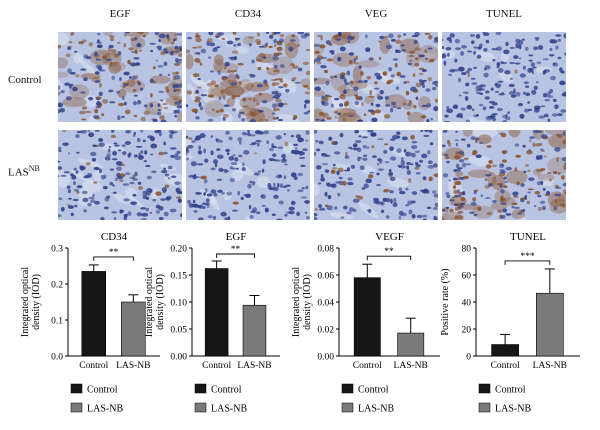 The height and width of the screenshot is (430, 600). I want to click on row-label-control: Control, so click(25, 80).